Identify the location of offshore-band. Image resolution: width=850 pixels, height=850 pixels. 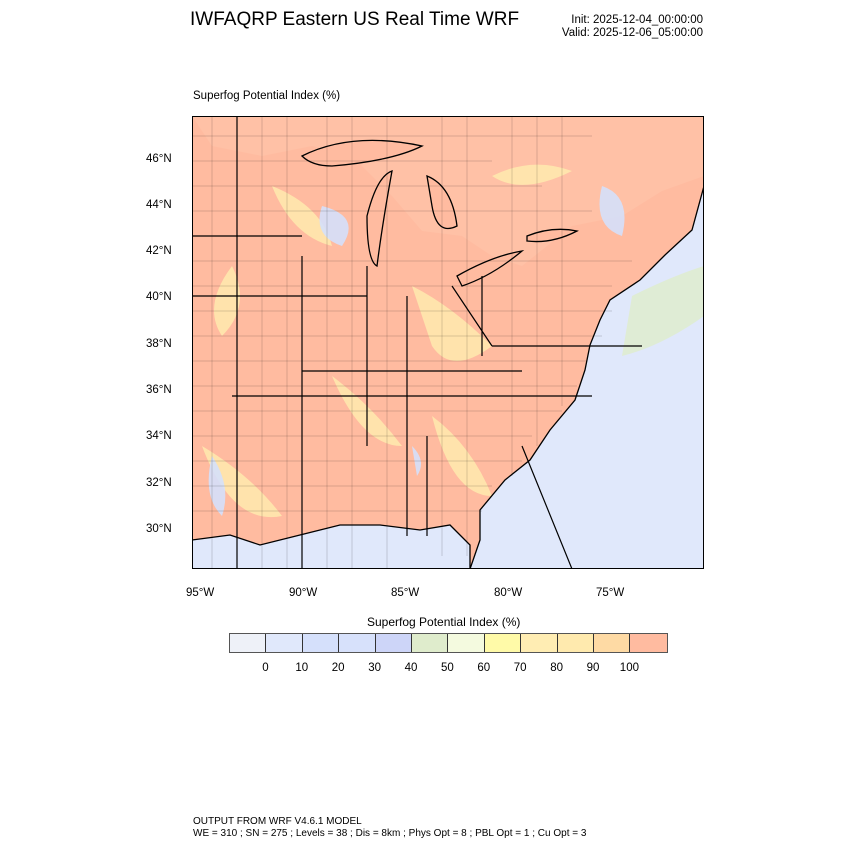
(663, 311).